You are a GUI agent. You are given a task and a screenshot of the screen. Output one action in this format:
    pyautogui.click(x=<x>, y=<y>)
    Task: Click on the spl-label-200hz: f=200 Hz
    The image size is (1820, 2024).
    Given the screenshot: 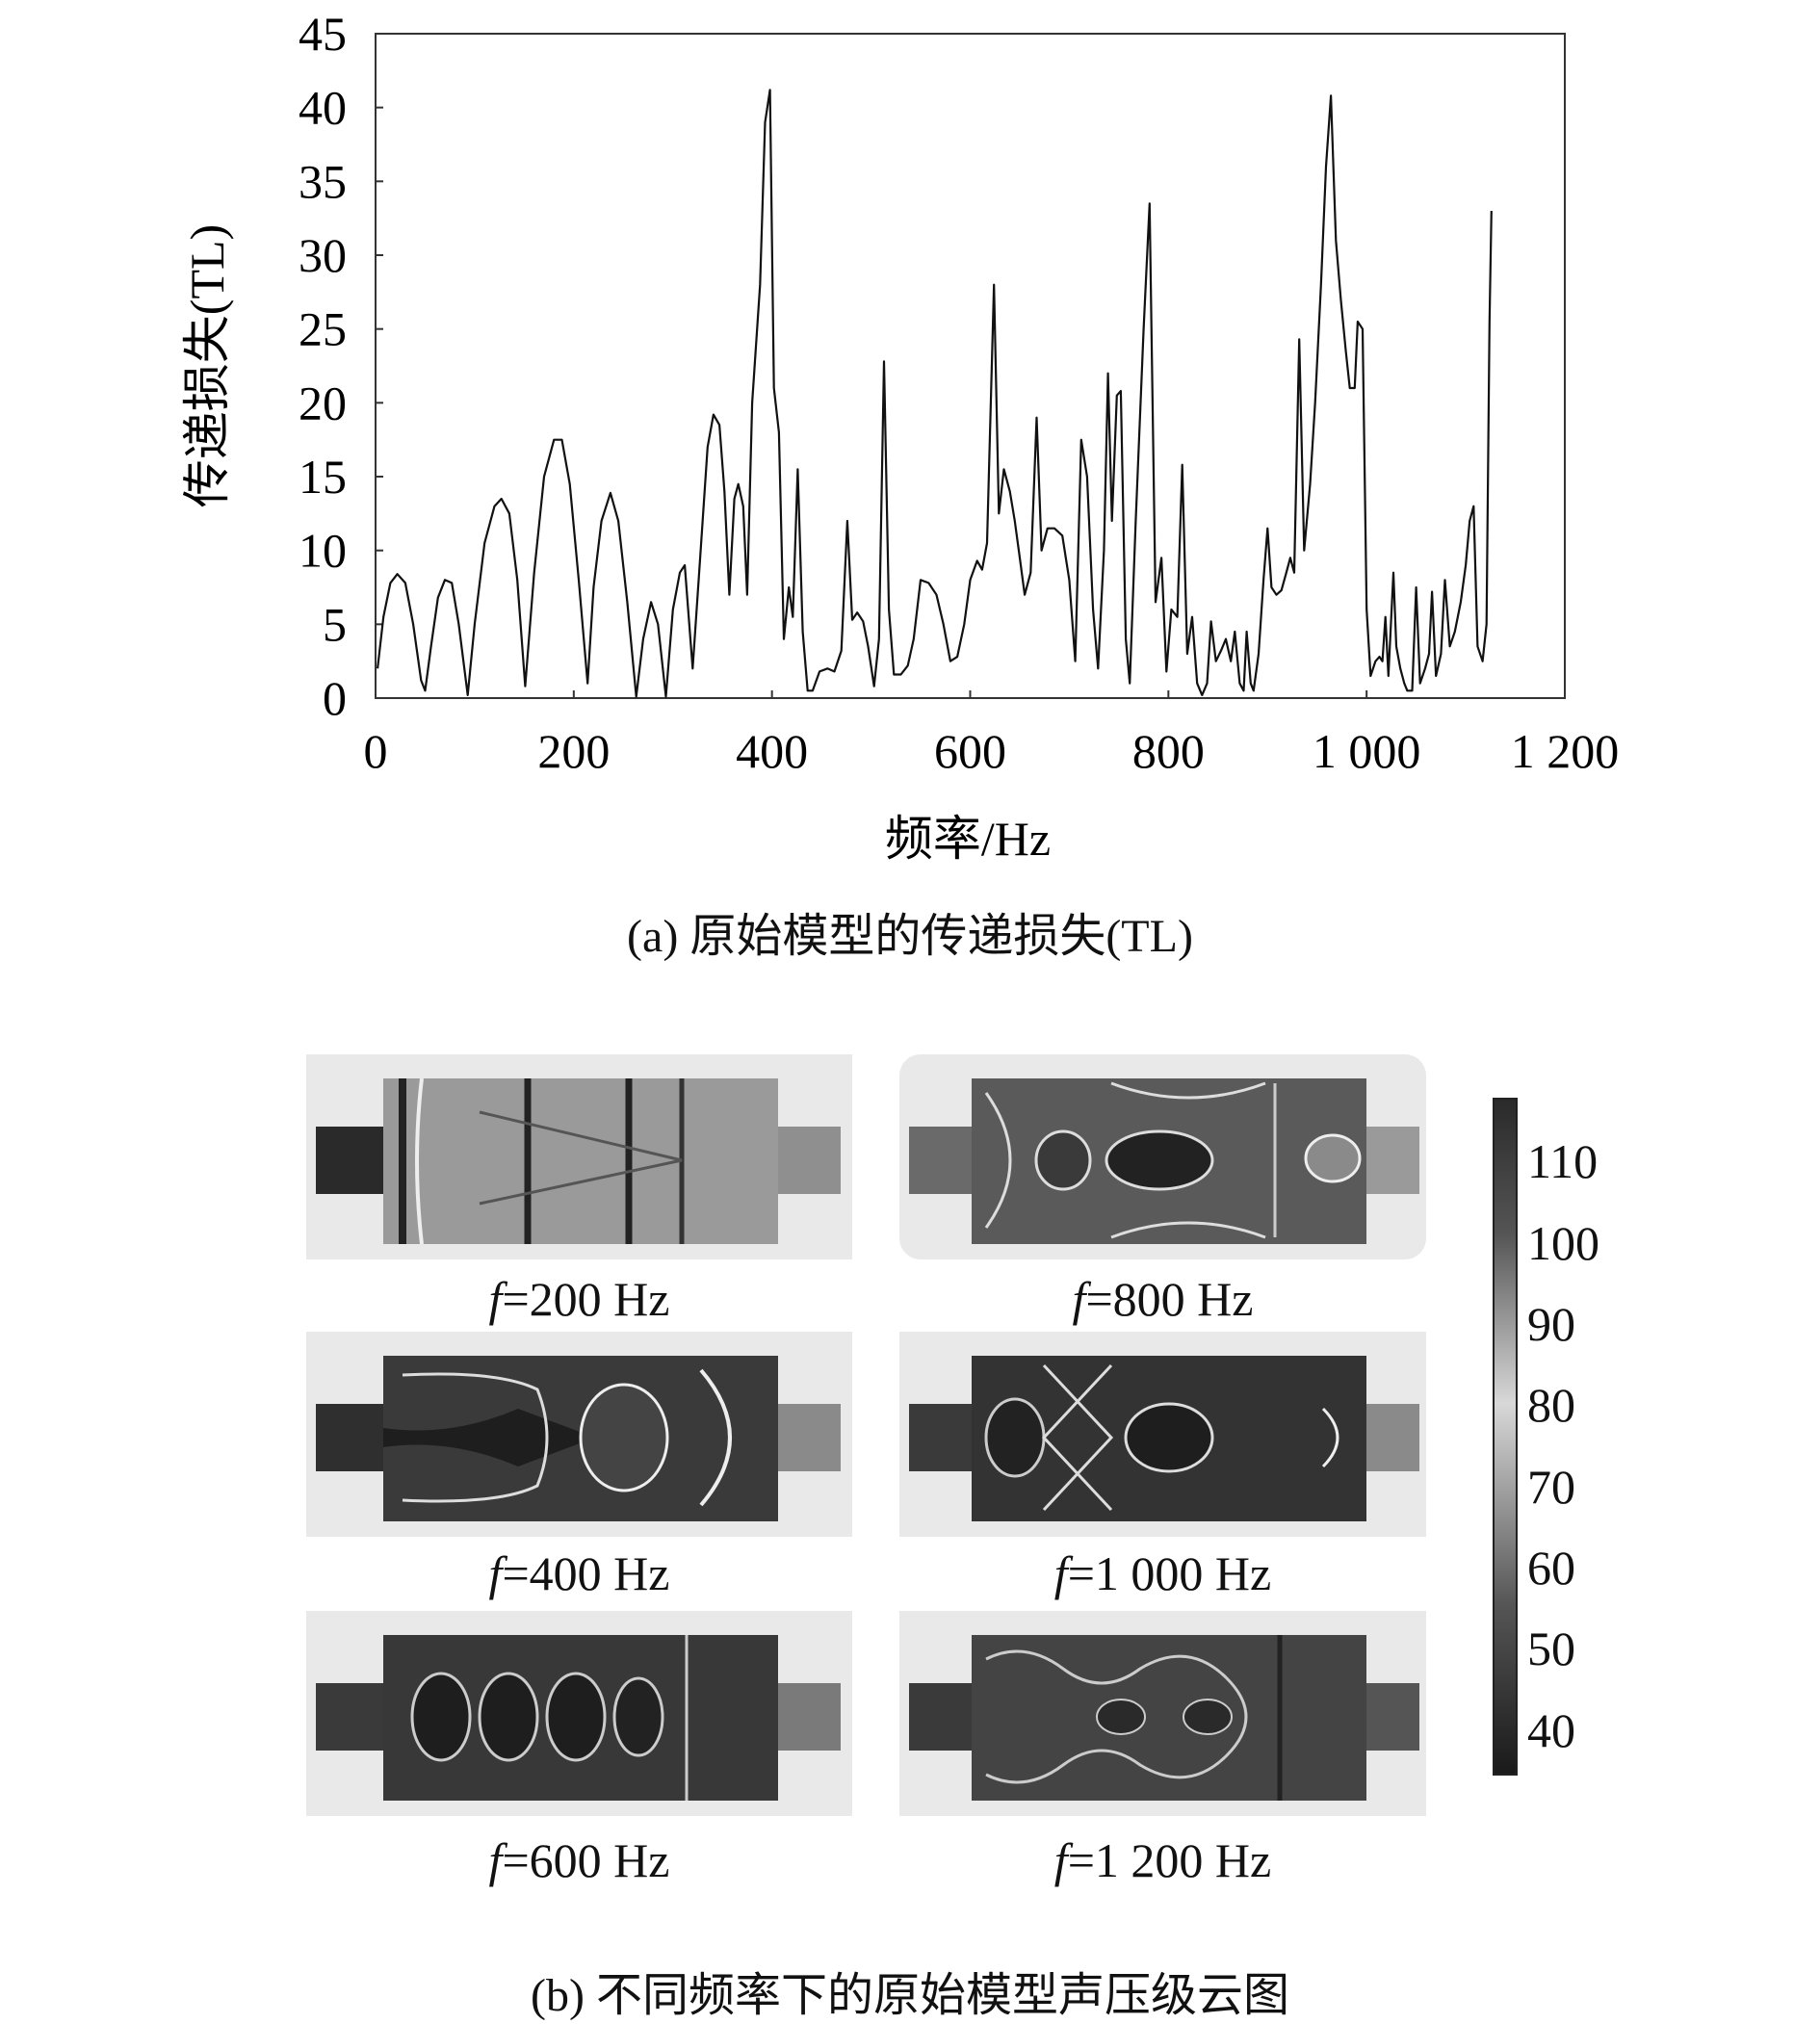 What is the action you would take?
    pyautogui.click(x=579, y=1299)
    